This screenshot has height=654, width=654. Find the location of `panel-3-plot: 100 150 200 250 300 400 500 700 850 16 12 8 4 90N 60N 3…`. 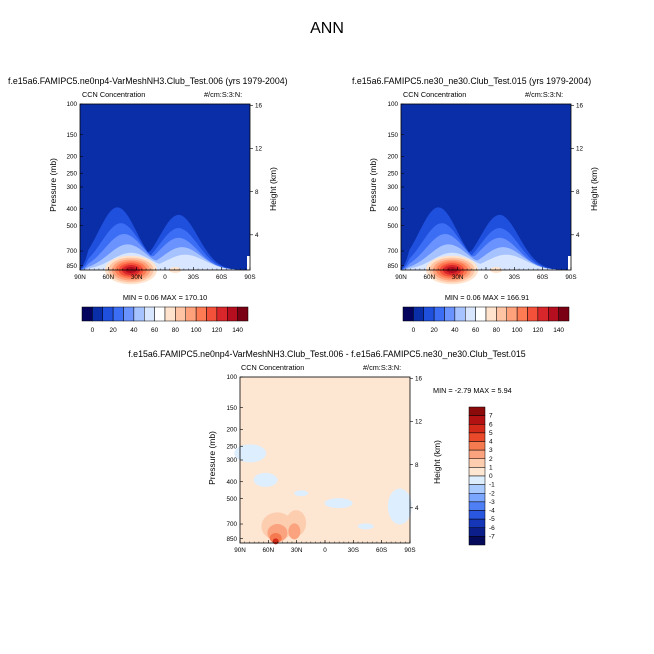

panel-3-plot: 100 150 200 250 300 400 500 700 850 16 12 8 4 90N 60N 3… is located at coordinates (324, 464).